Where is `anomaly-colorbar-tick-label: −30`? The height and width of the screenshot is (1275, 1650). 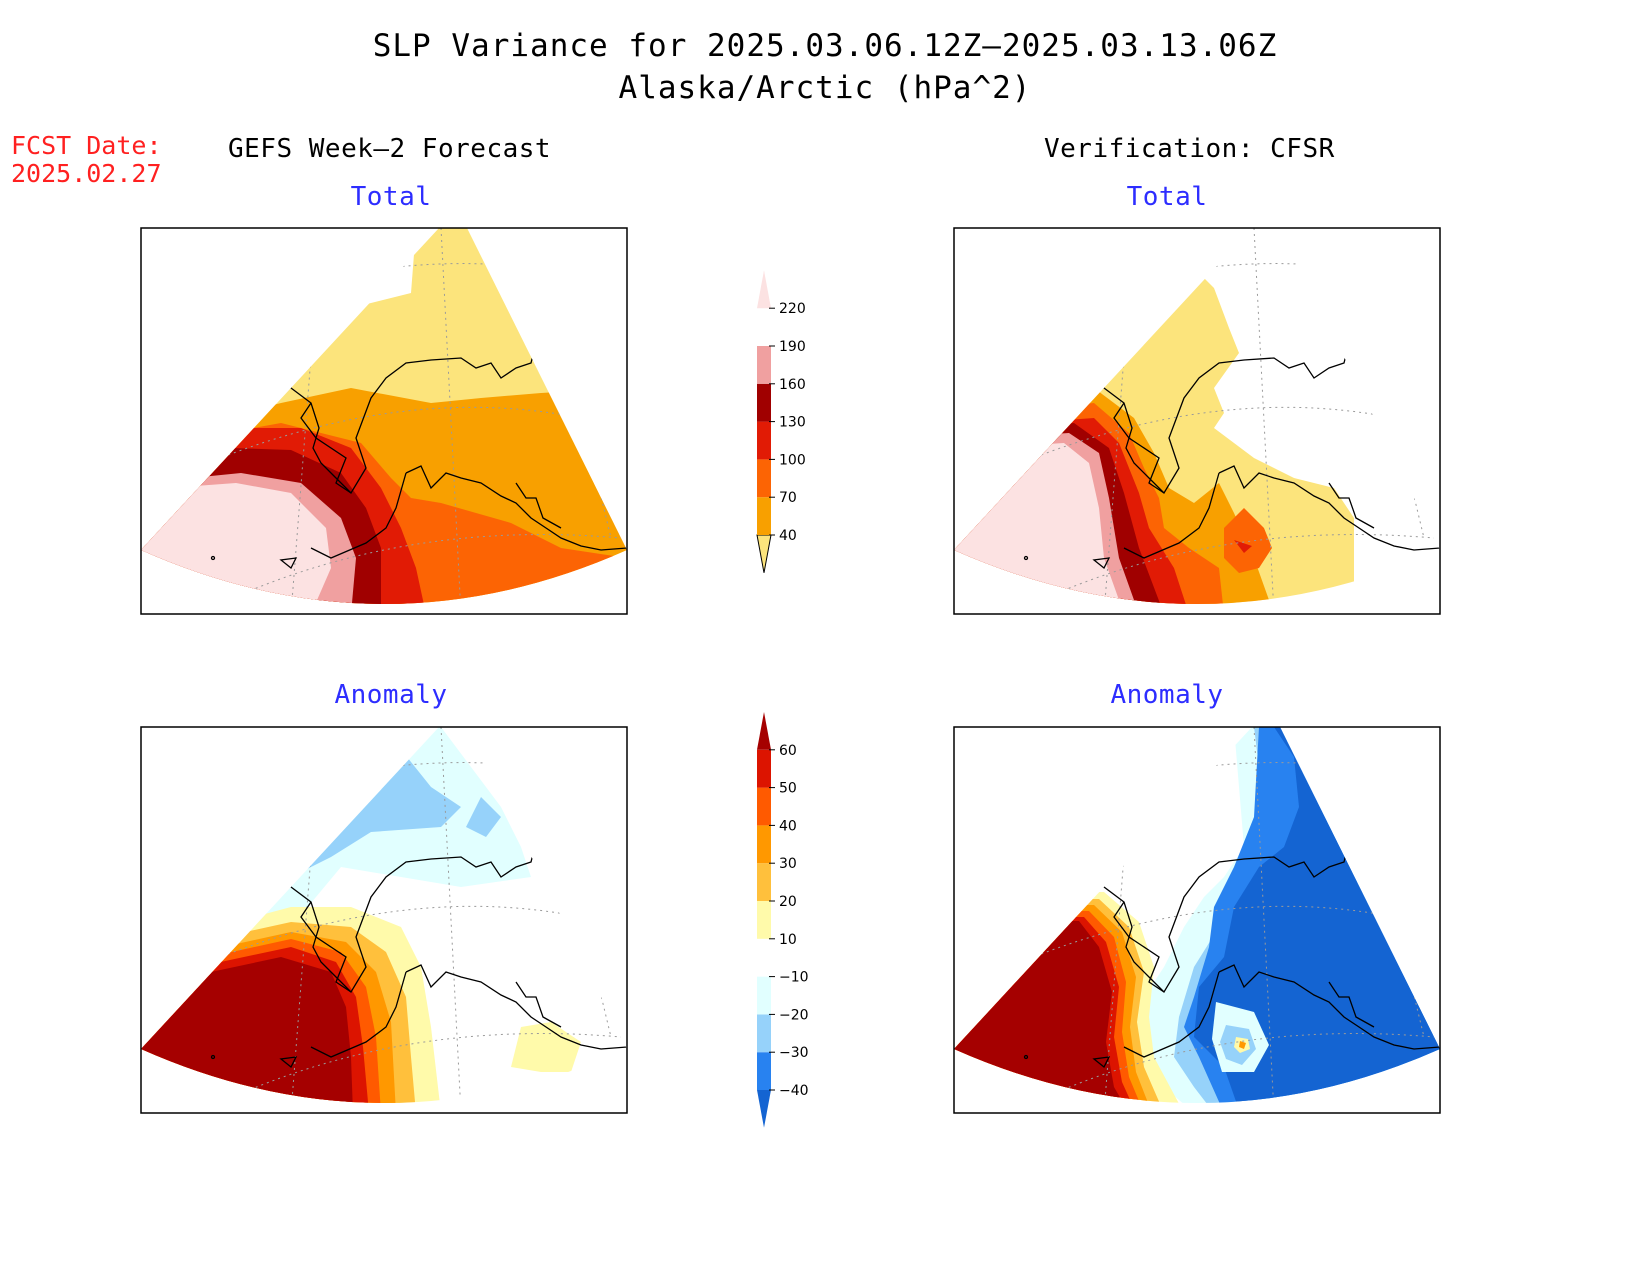
anomaly-colorbar-tick-label: −30 is located at coordinates (794, 1053).